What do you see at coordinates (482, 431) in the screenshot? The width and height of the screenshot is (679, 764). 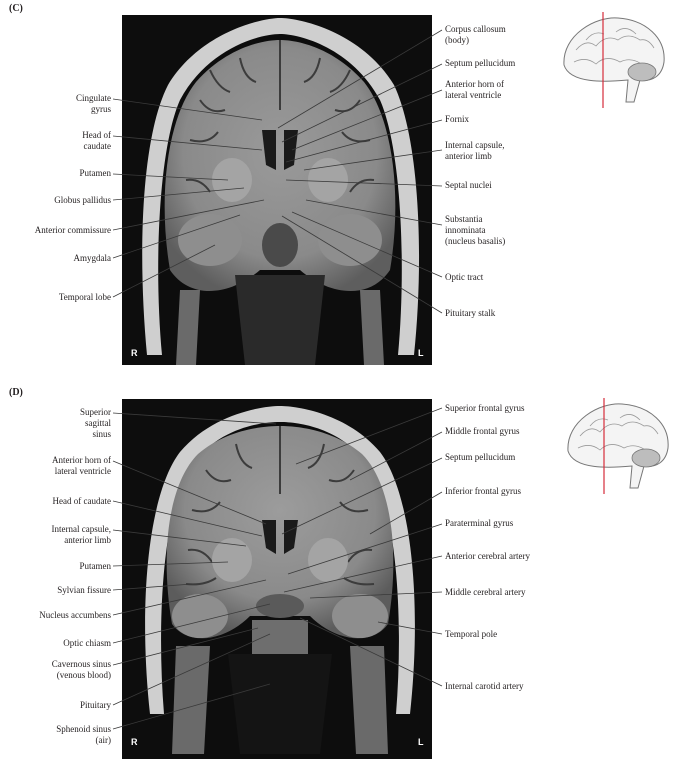 I see `label-middle-frontal-gyrus: Middle frontal gyrus` at bounding box center [482, 431].